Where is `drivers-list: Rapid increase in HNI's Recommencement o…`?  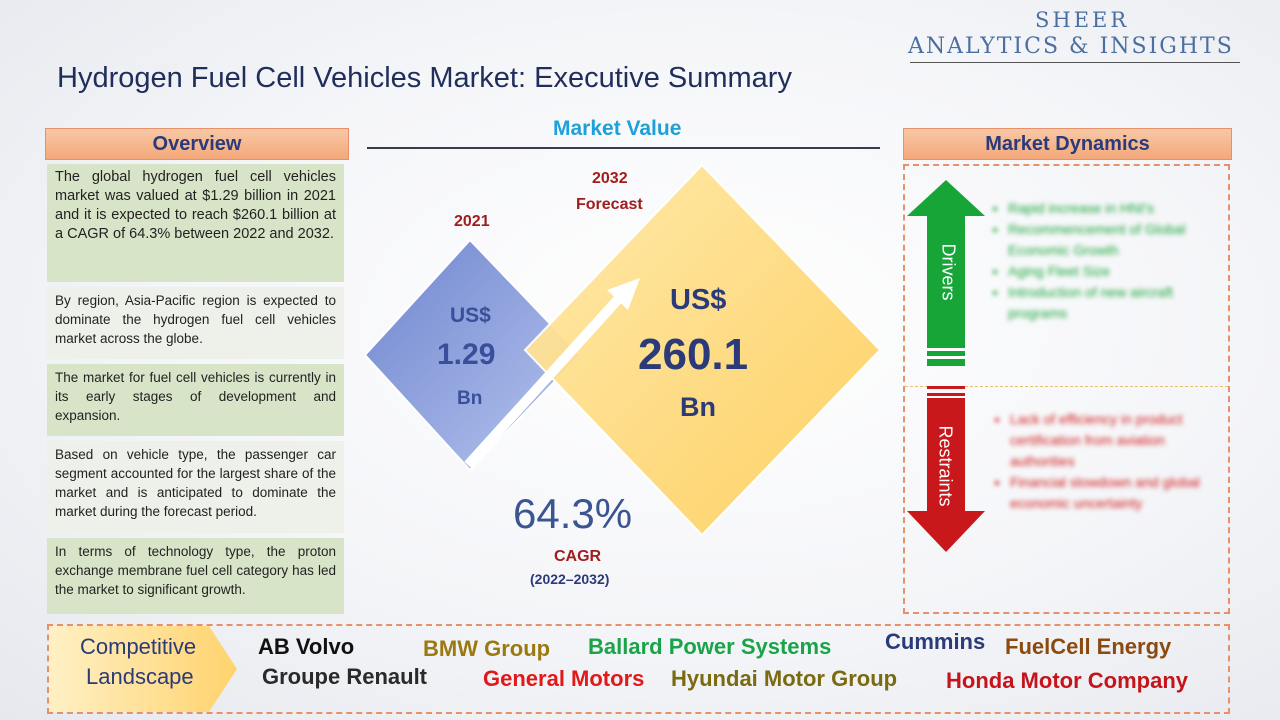 drivers-list: Rapid increase in HNI's Recommencement o… is located at coordinates (1106, 261).